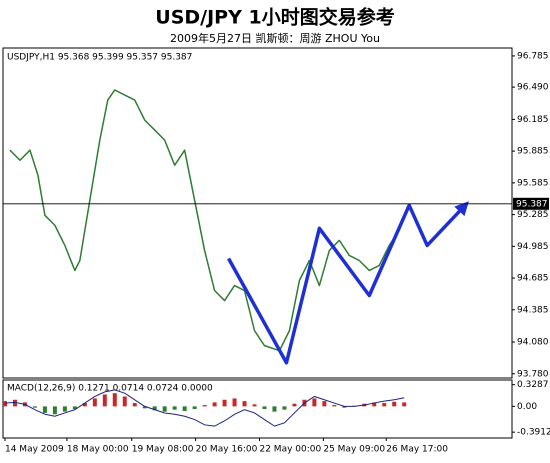  Describe the element at coordinates (290, 450) in the screenshot. I see `x-tick-label: 22 May 00:00` at that location.